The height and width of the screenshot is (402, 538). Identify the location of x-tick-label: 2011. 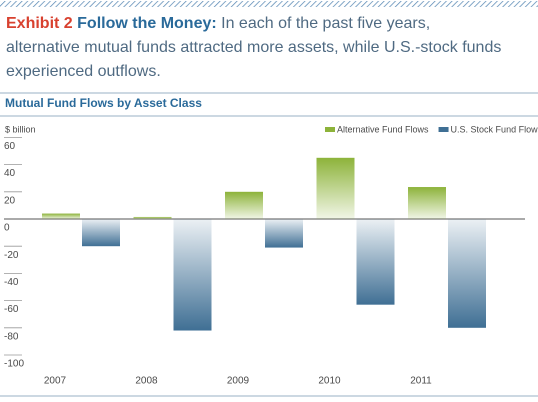
(421, 381).